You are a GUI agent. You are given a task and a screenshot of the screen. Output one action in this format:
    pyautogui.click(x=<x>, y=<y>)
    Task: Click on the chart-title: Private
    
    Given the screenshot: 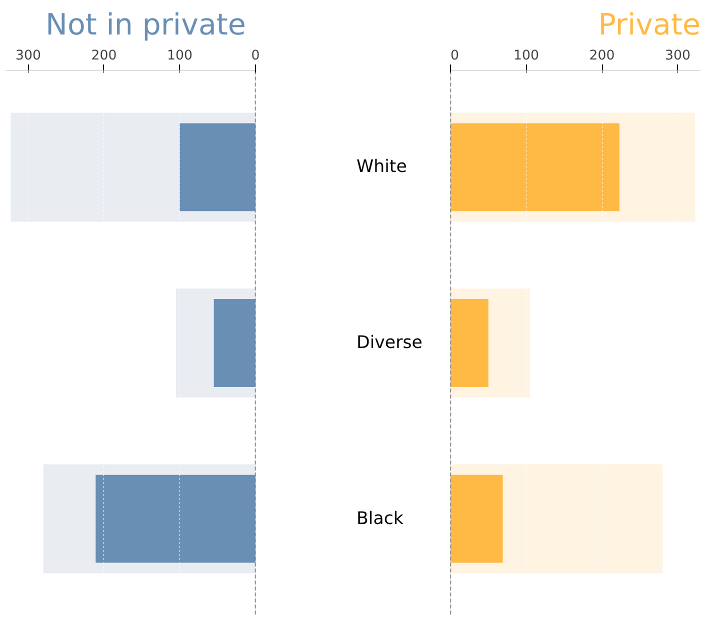 What is the action you would take?
    pyautogui.click(x=649, y=25)
    